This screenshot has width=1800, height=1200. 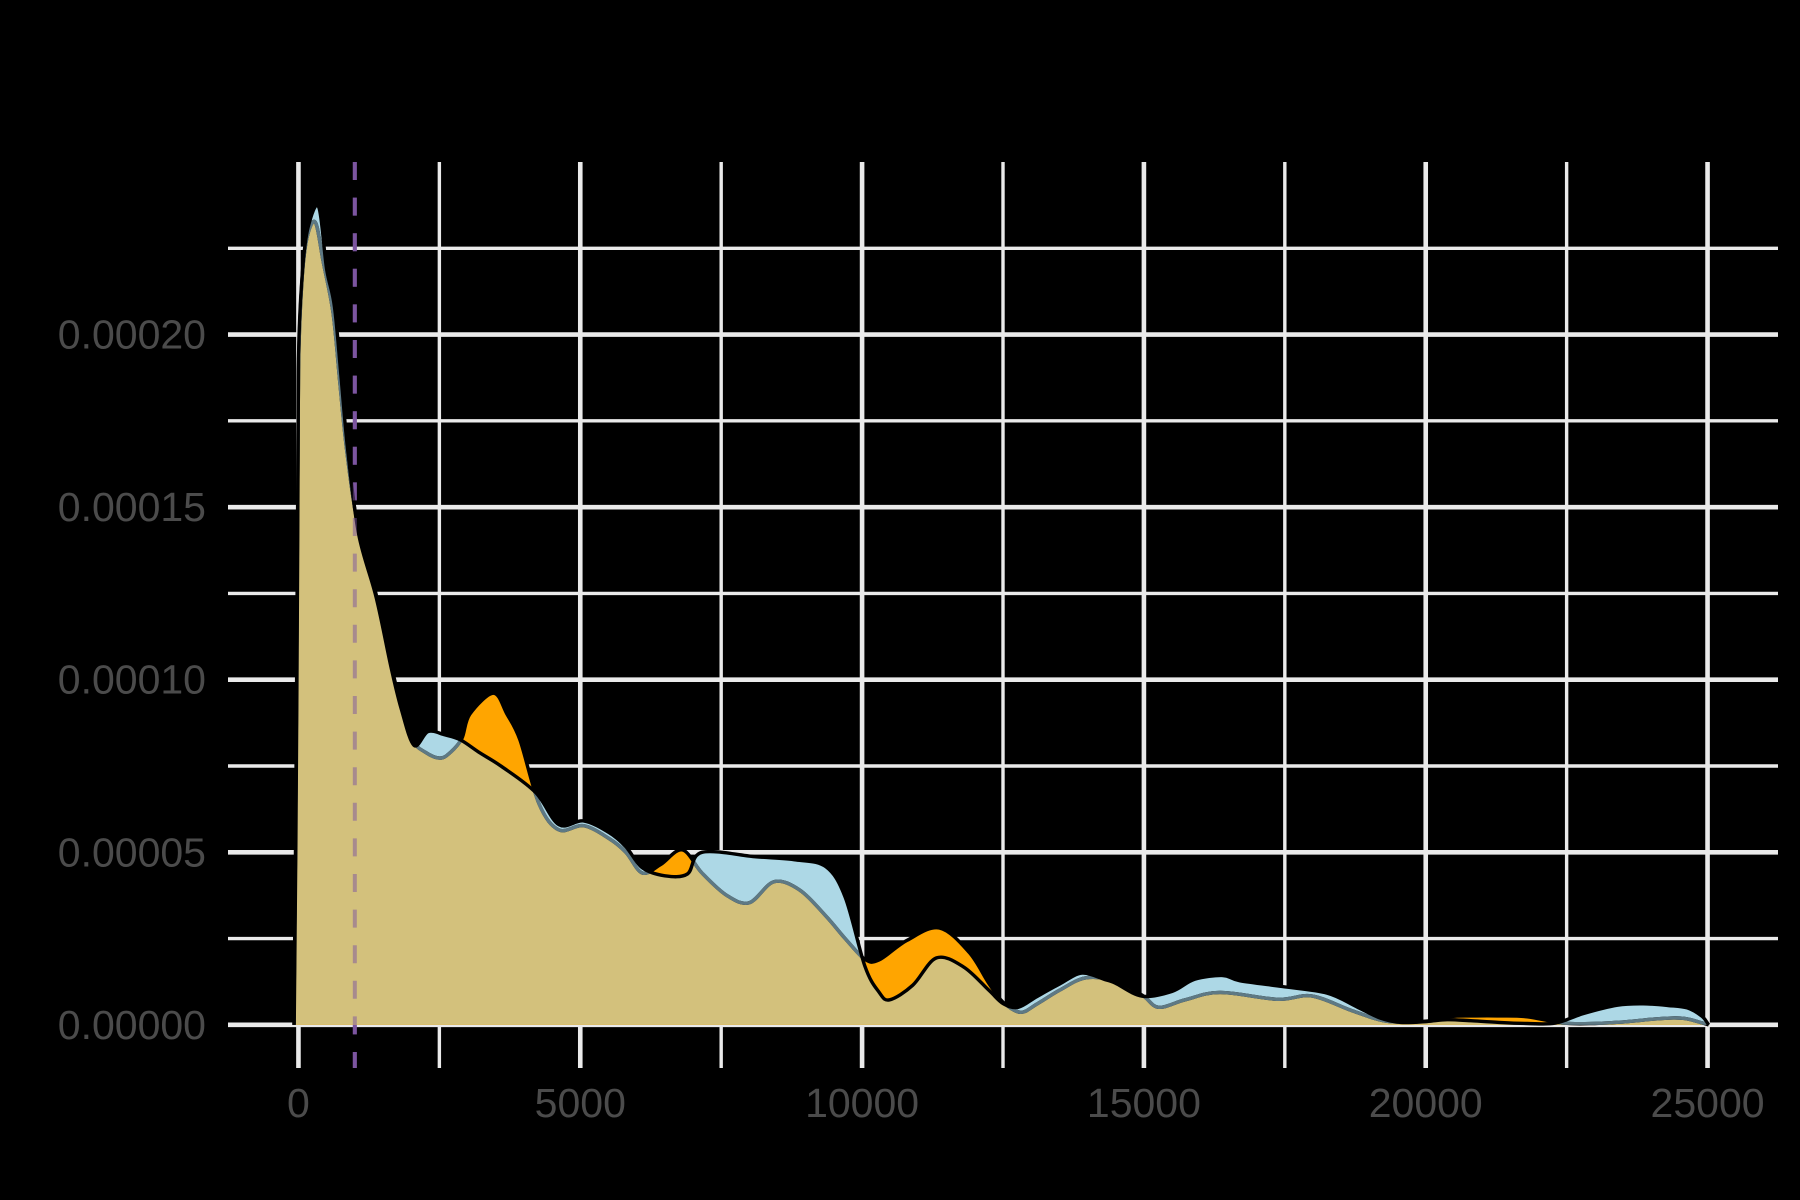 What do you see at coordinates (132, 335) in the screenshot?
I see `y-tick-label: 0.00020` at bounding box center [132, 335].